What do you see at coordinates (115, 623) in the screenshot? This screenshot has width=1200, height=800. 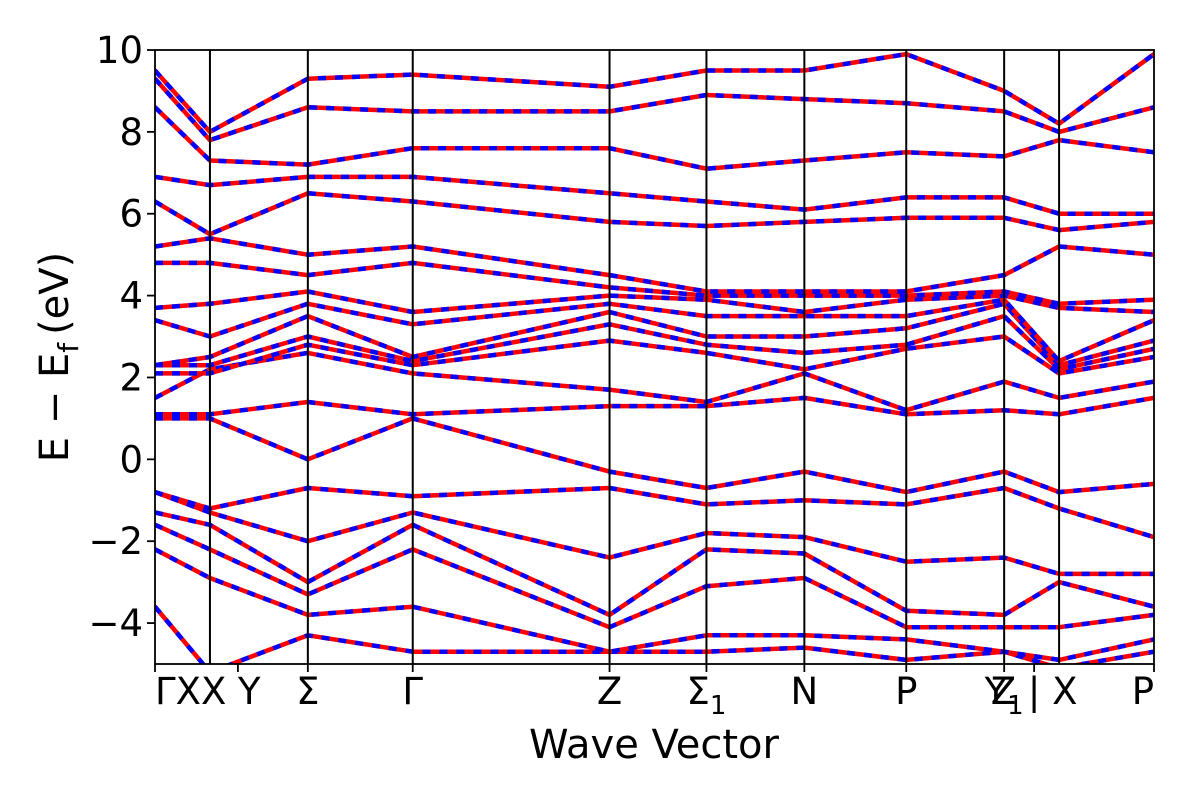 I see `y-tick-label: −4` at bounding box center [115, 623].